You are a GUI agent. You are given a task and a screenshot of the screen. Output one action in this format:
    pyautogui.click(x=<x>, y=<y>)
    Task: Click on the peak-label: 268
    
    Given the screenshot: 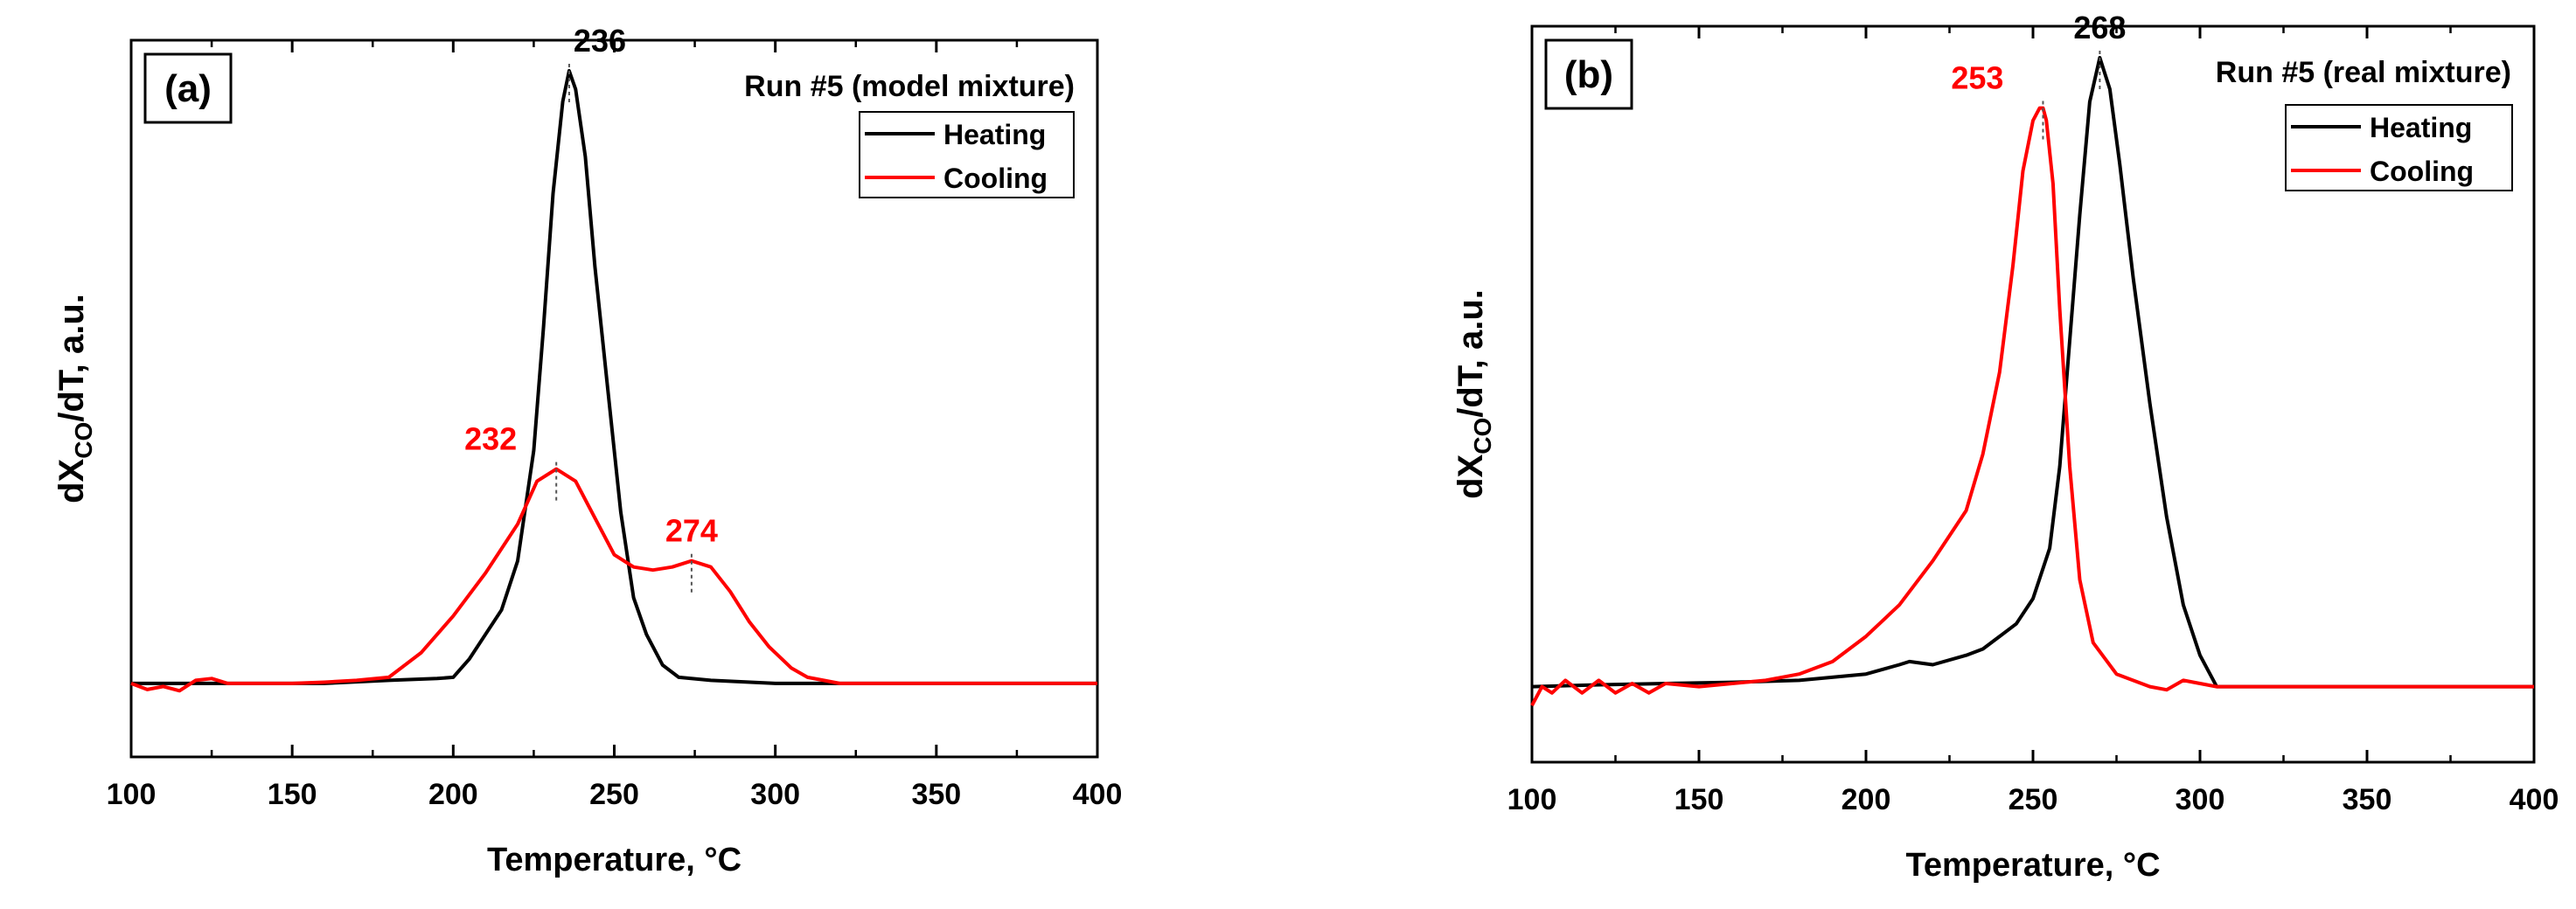 What is the action you would take?
    pyautogui.click(x=2099, y=27)
    